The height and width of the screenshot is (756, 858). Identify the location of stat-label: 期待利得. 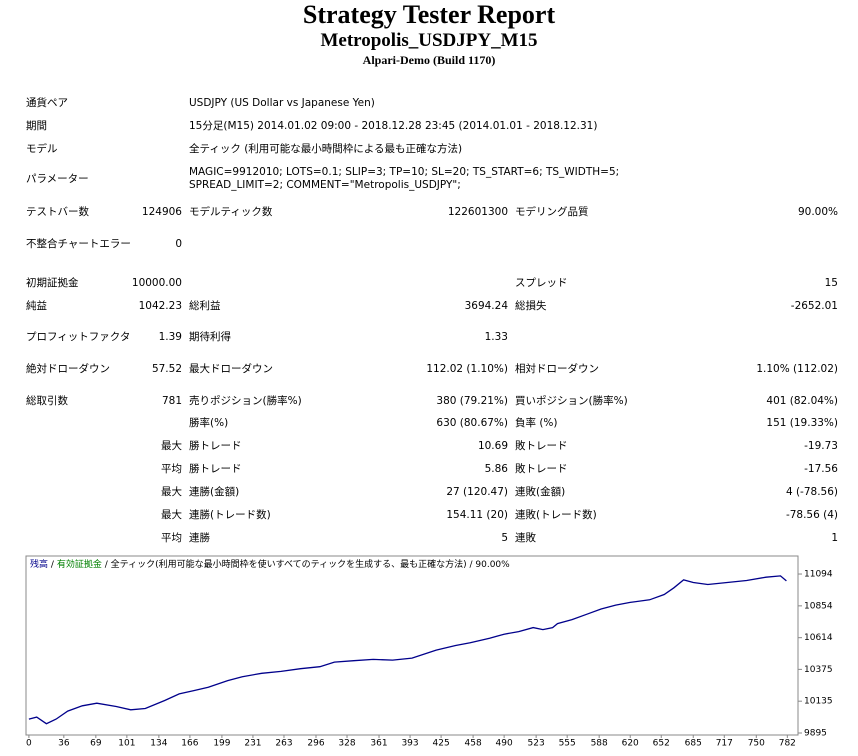
(210, 336).